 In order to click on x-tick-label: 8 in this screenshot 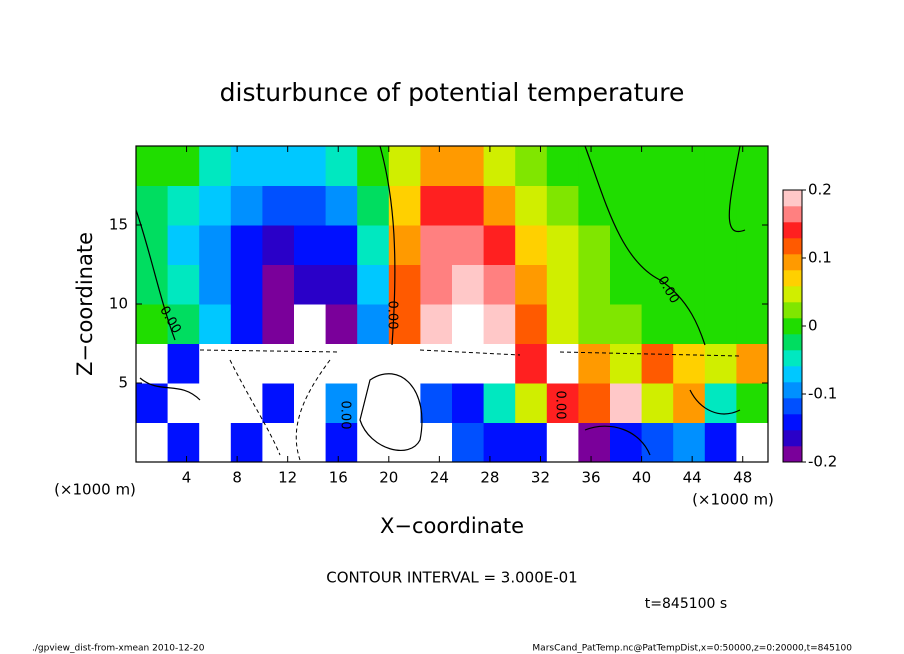, I will do `click(237, 478)`.